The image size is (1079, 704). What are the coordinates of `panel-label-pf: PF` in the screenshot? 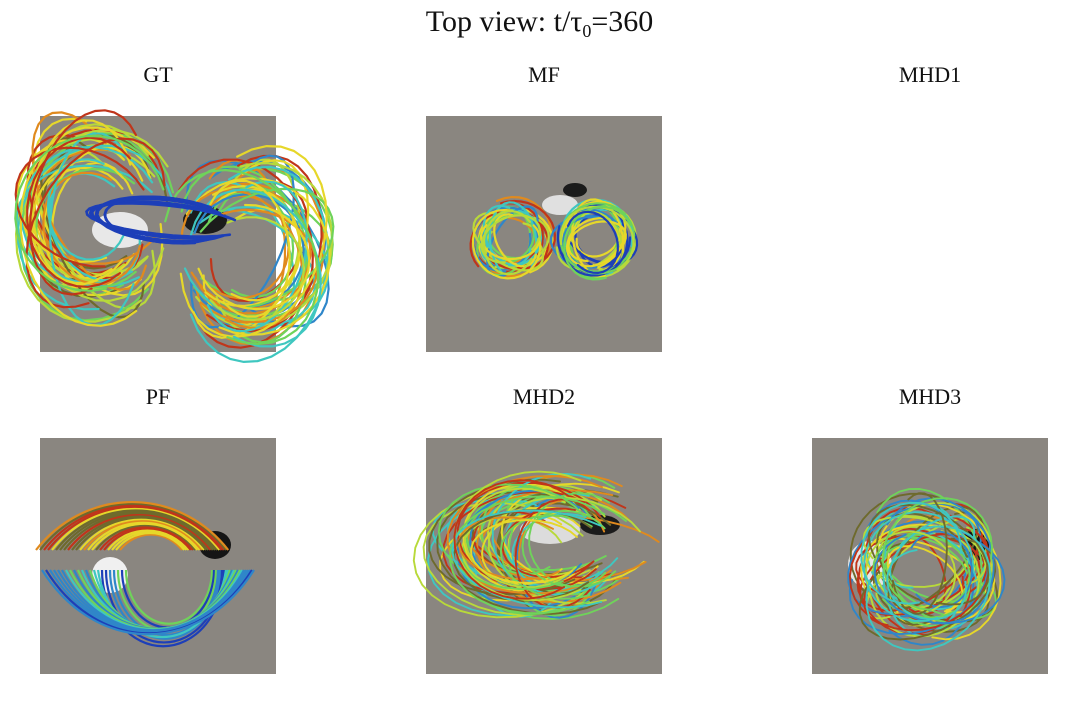 It's located at (158, 396).